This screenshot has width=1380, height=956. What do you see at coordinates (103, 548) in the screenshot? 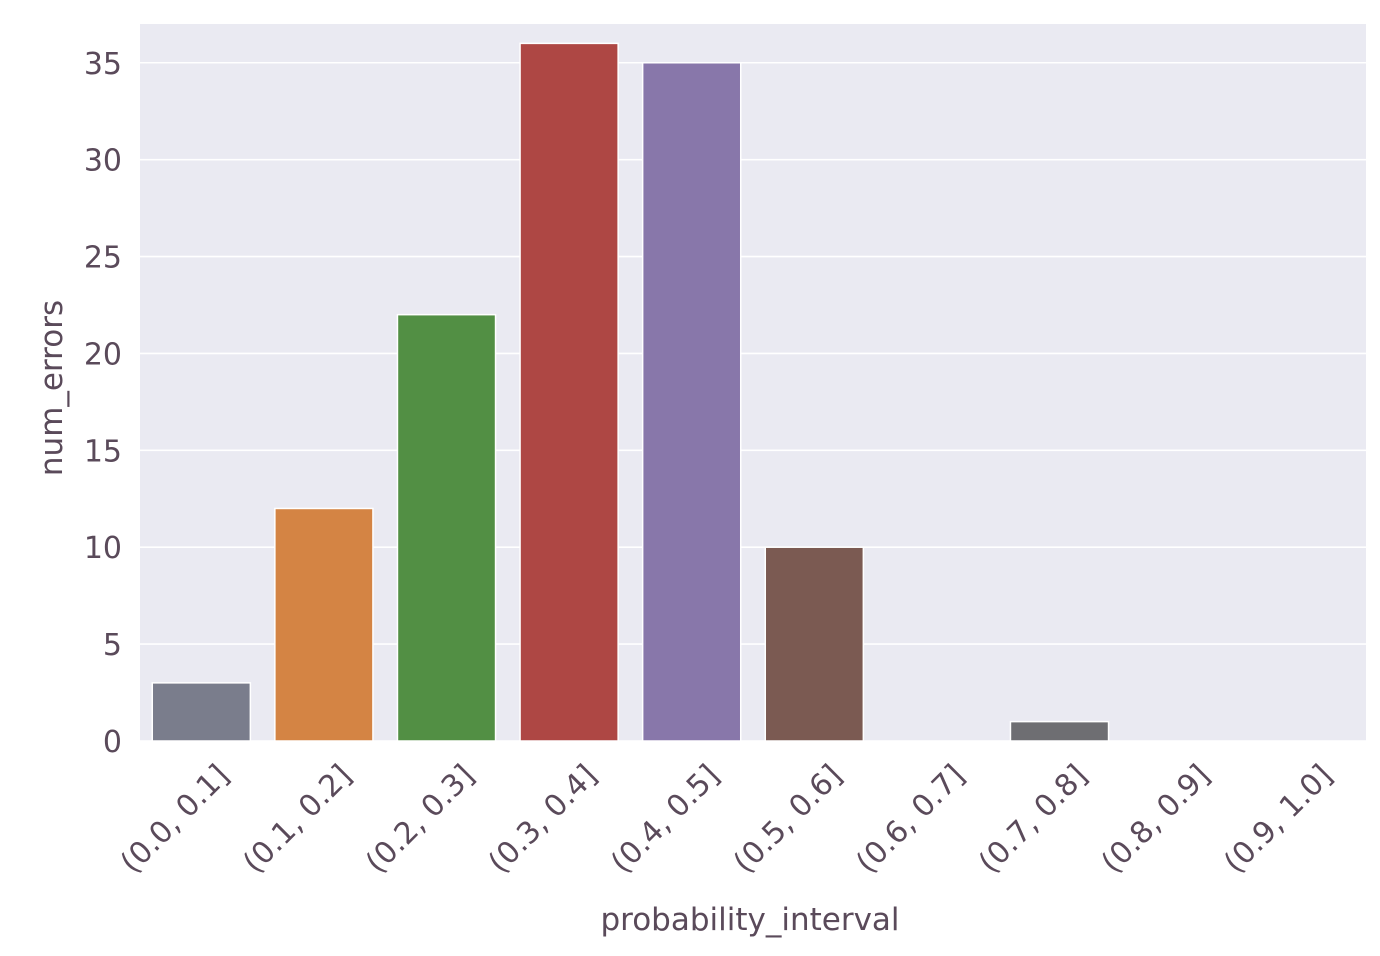
I see `y-tick-label: 10` at bounding box center [103, 548].